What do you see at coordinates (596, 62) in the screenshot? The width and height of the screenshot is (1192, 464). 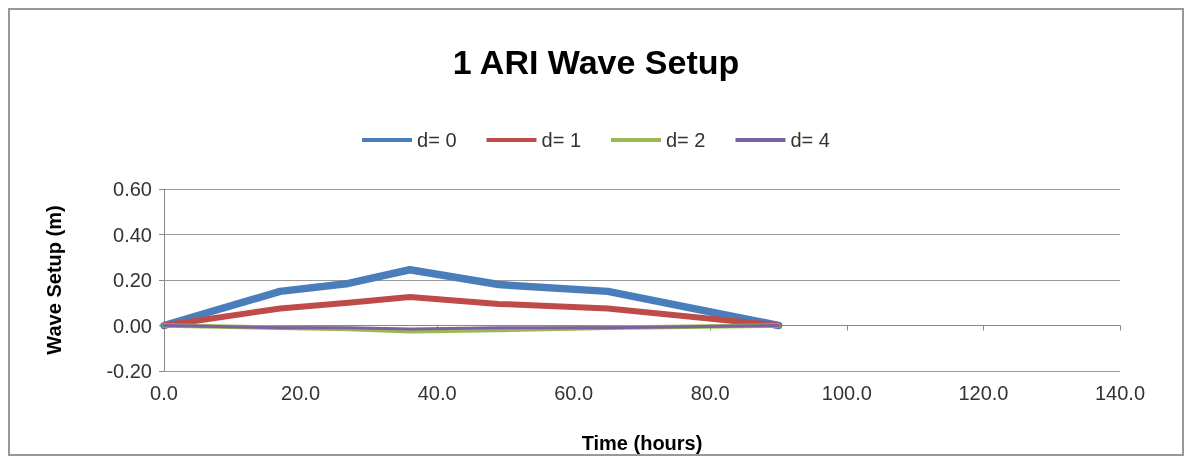 I see `chart-title: 1 ARI Wave Setup` at bounding box center [596, 62].